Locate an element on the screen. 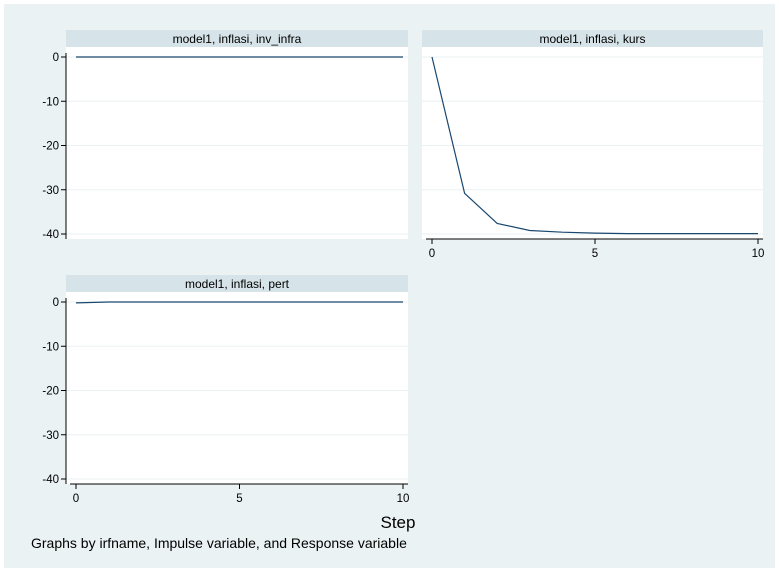 The image size is (779, 572). x-axis-title: Step is located at coordinates (398, 522).